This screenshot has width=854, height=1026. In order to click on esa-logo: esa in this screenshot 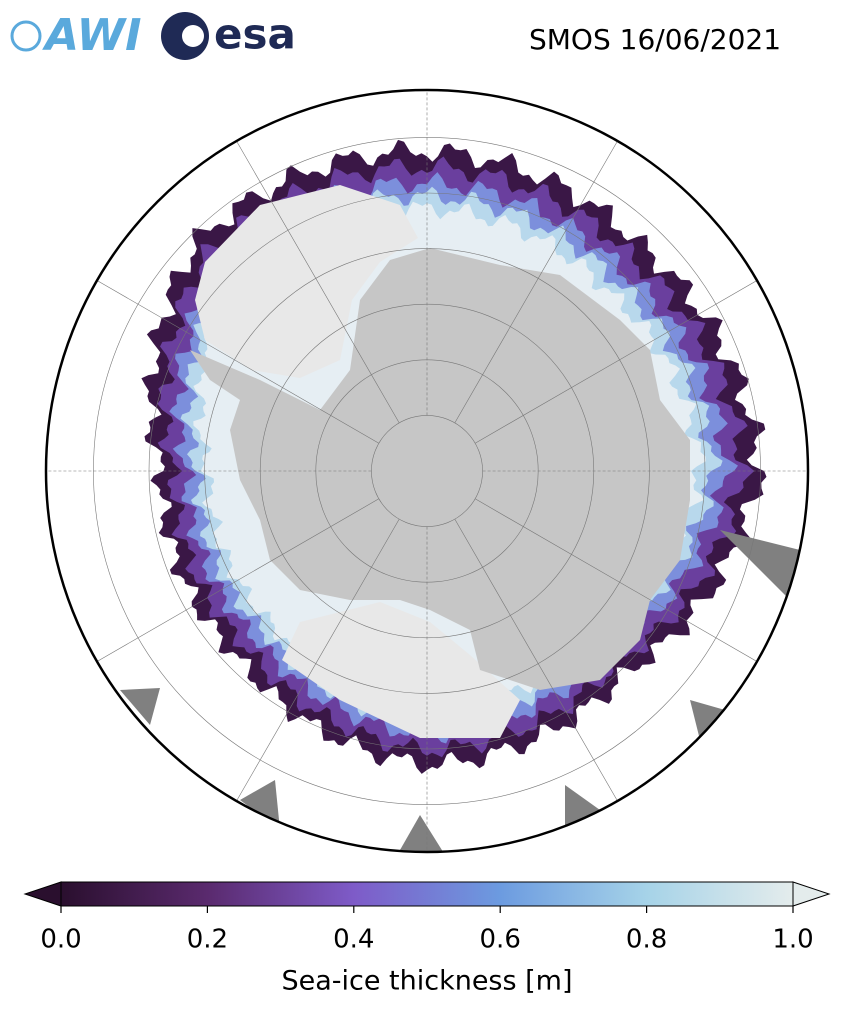, I will do `click(255, 34)`.